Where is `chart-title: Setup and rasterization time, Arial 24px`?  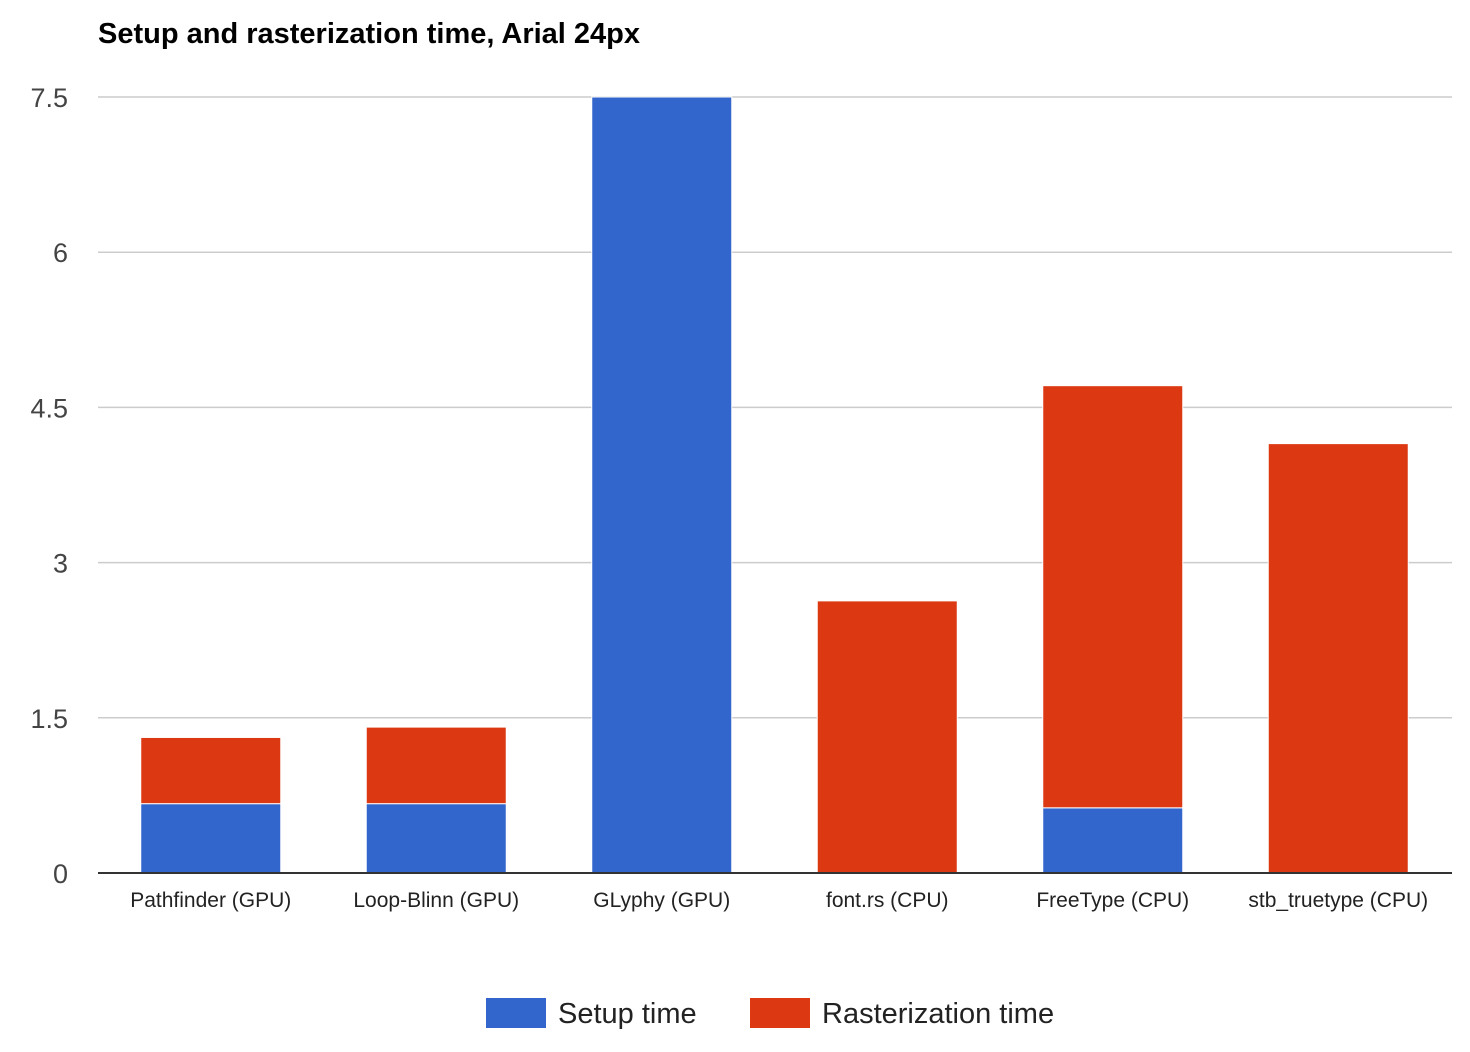
chart-title: Setup and rasterization time, Arial 24px is located at coordinates (369, 34).